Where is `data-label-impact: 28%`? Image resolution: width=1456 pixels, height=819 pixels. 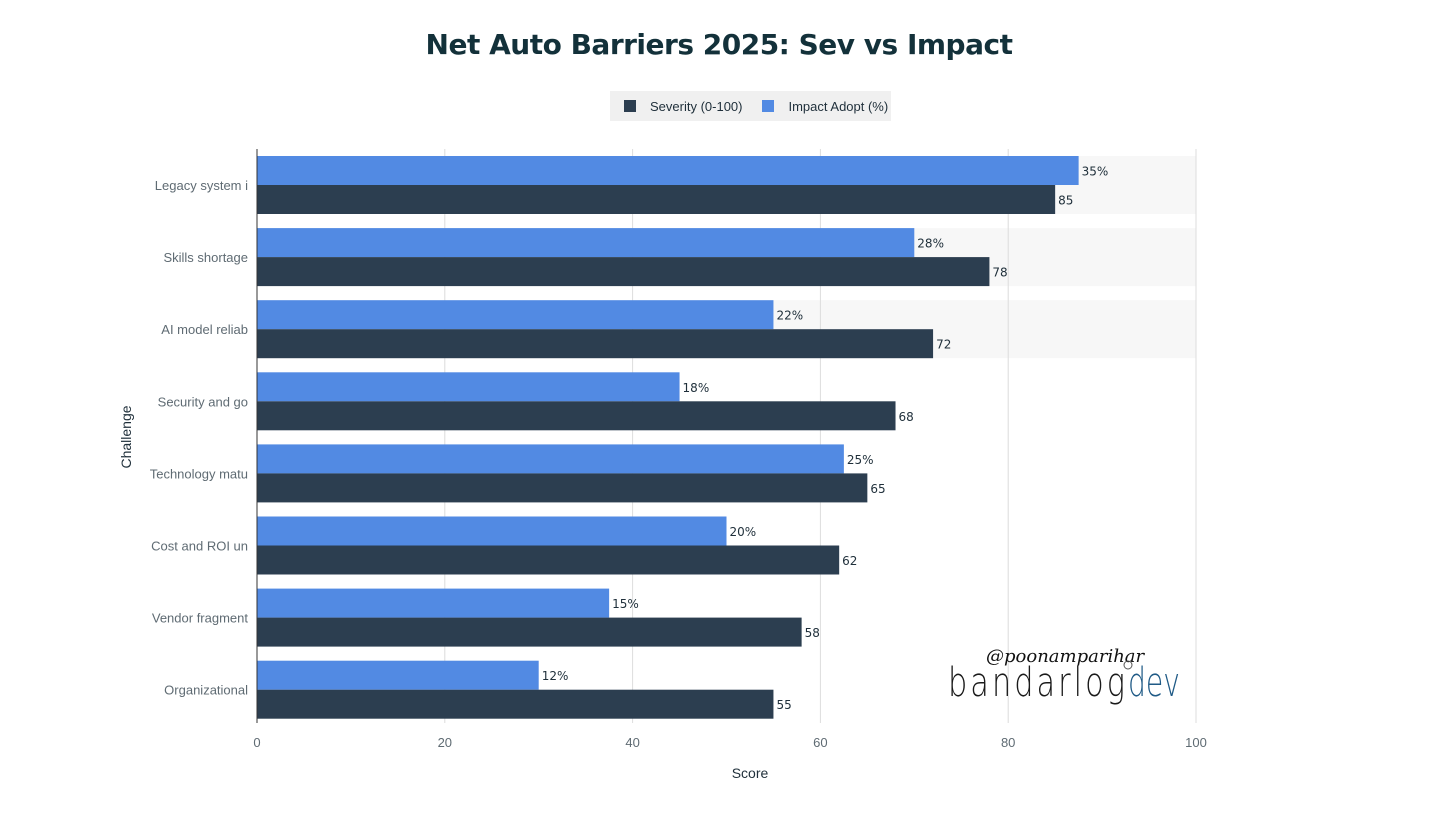 data-label-impact: 28% is located at coordinates (930, 244).